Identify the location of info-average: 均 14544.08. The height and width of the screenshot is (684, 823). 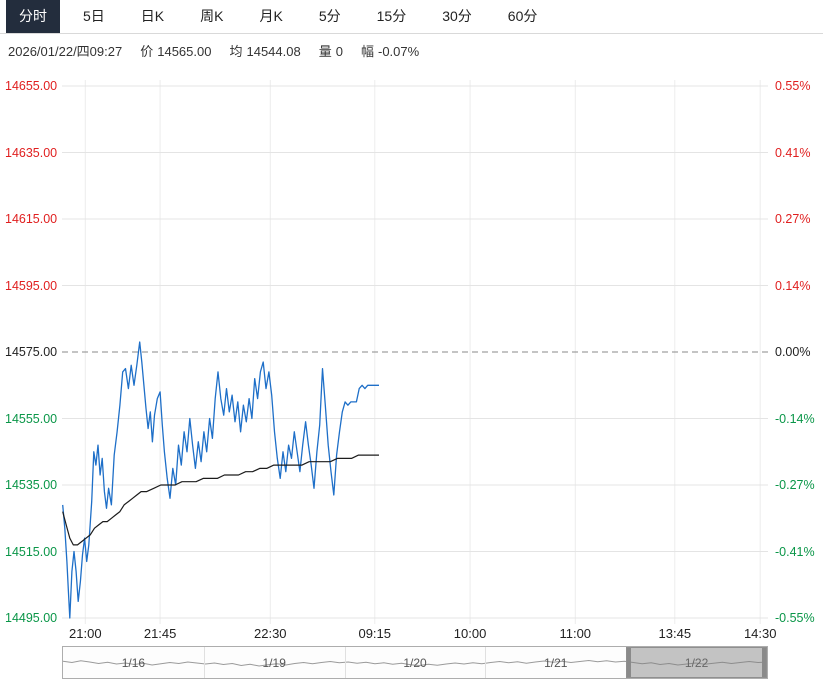
(262, 50).